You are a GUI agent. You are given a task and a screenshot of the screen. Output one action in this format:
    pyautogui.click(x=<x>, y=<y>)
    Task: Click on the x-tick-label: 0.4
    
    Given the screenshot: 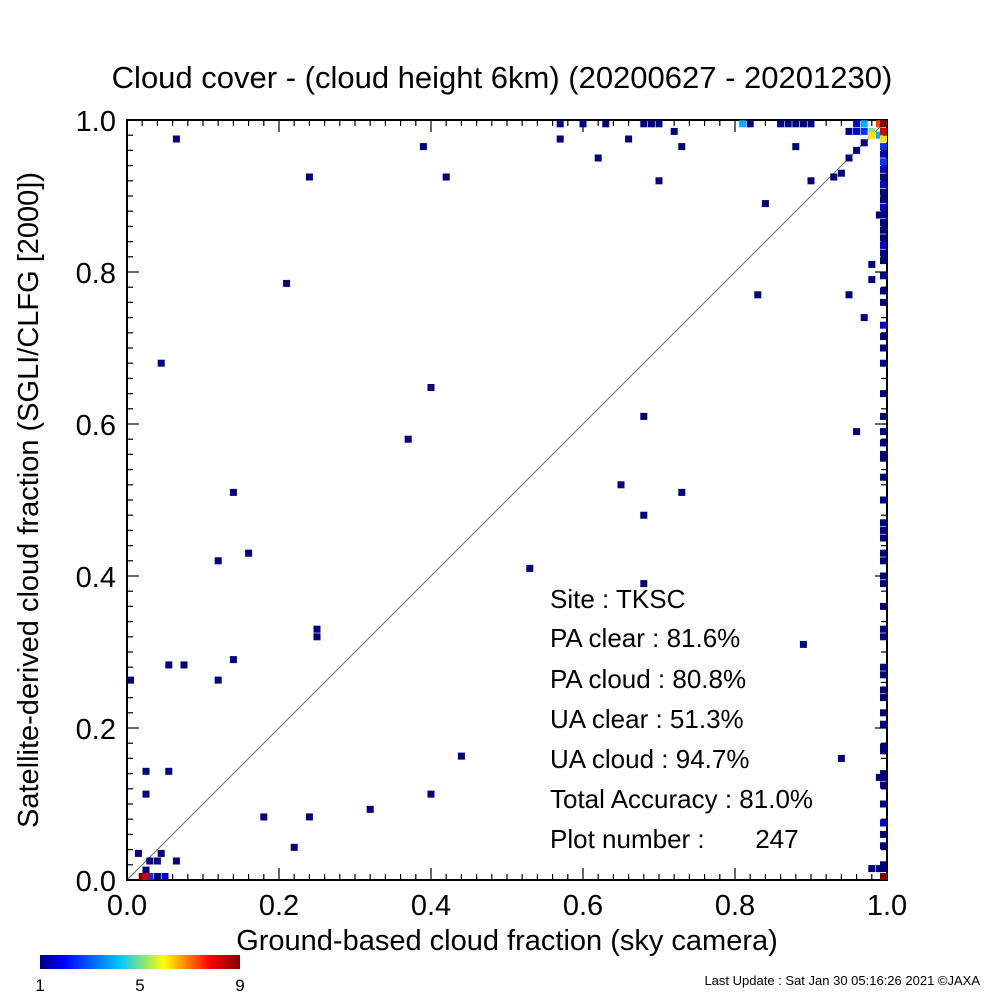 What is the action you would take?
    pyautogui.click(x=431, y=906)
    